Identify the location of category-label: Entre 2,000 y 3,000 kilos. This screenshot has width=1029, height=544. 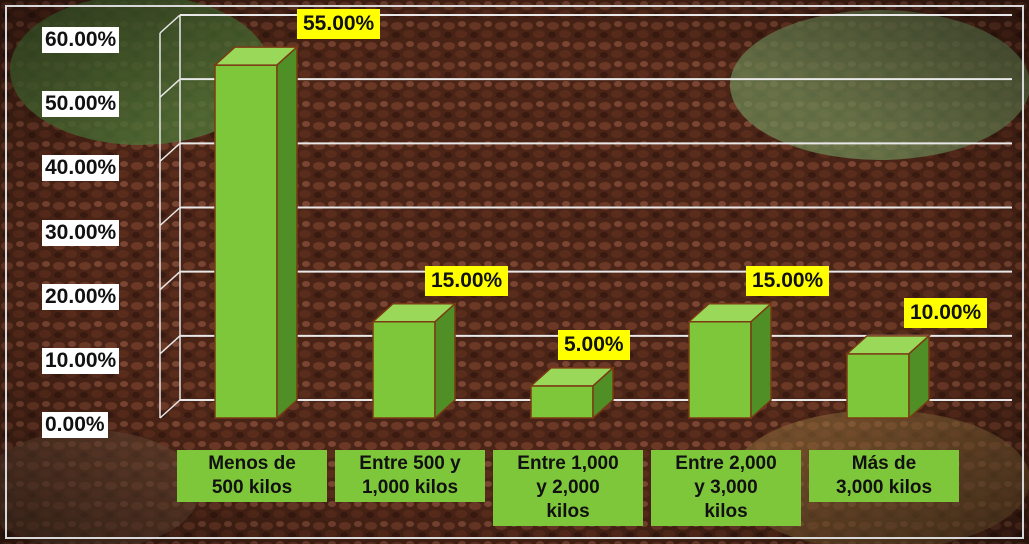
(726, 488).